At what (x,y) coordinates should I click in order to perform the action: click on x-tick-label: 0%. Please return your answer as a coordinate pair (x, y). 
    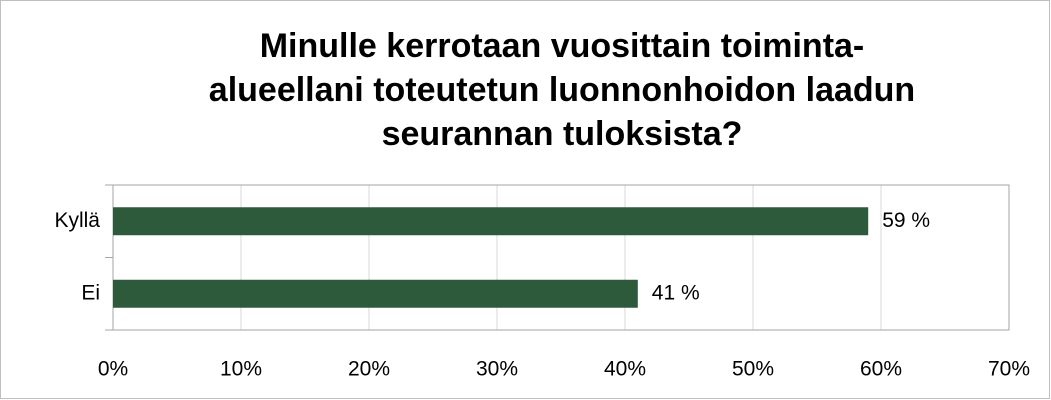
    Looking at the image, I should click on (113, 369).